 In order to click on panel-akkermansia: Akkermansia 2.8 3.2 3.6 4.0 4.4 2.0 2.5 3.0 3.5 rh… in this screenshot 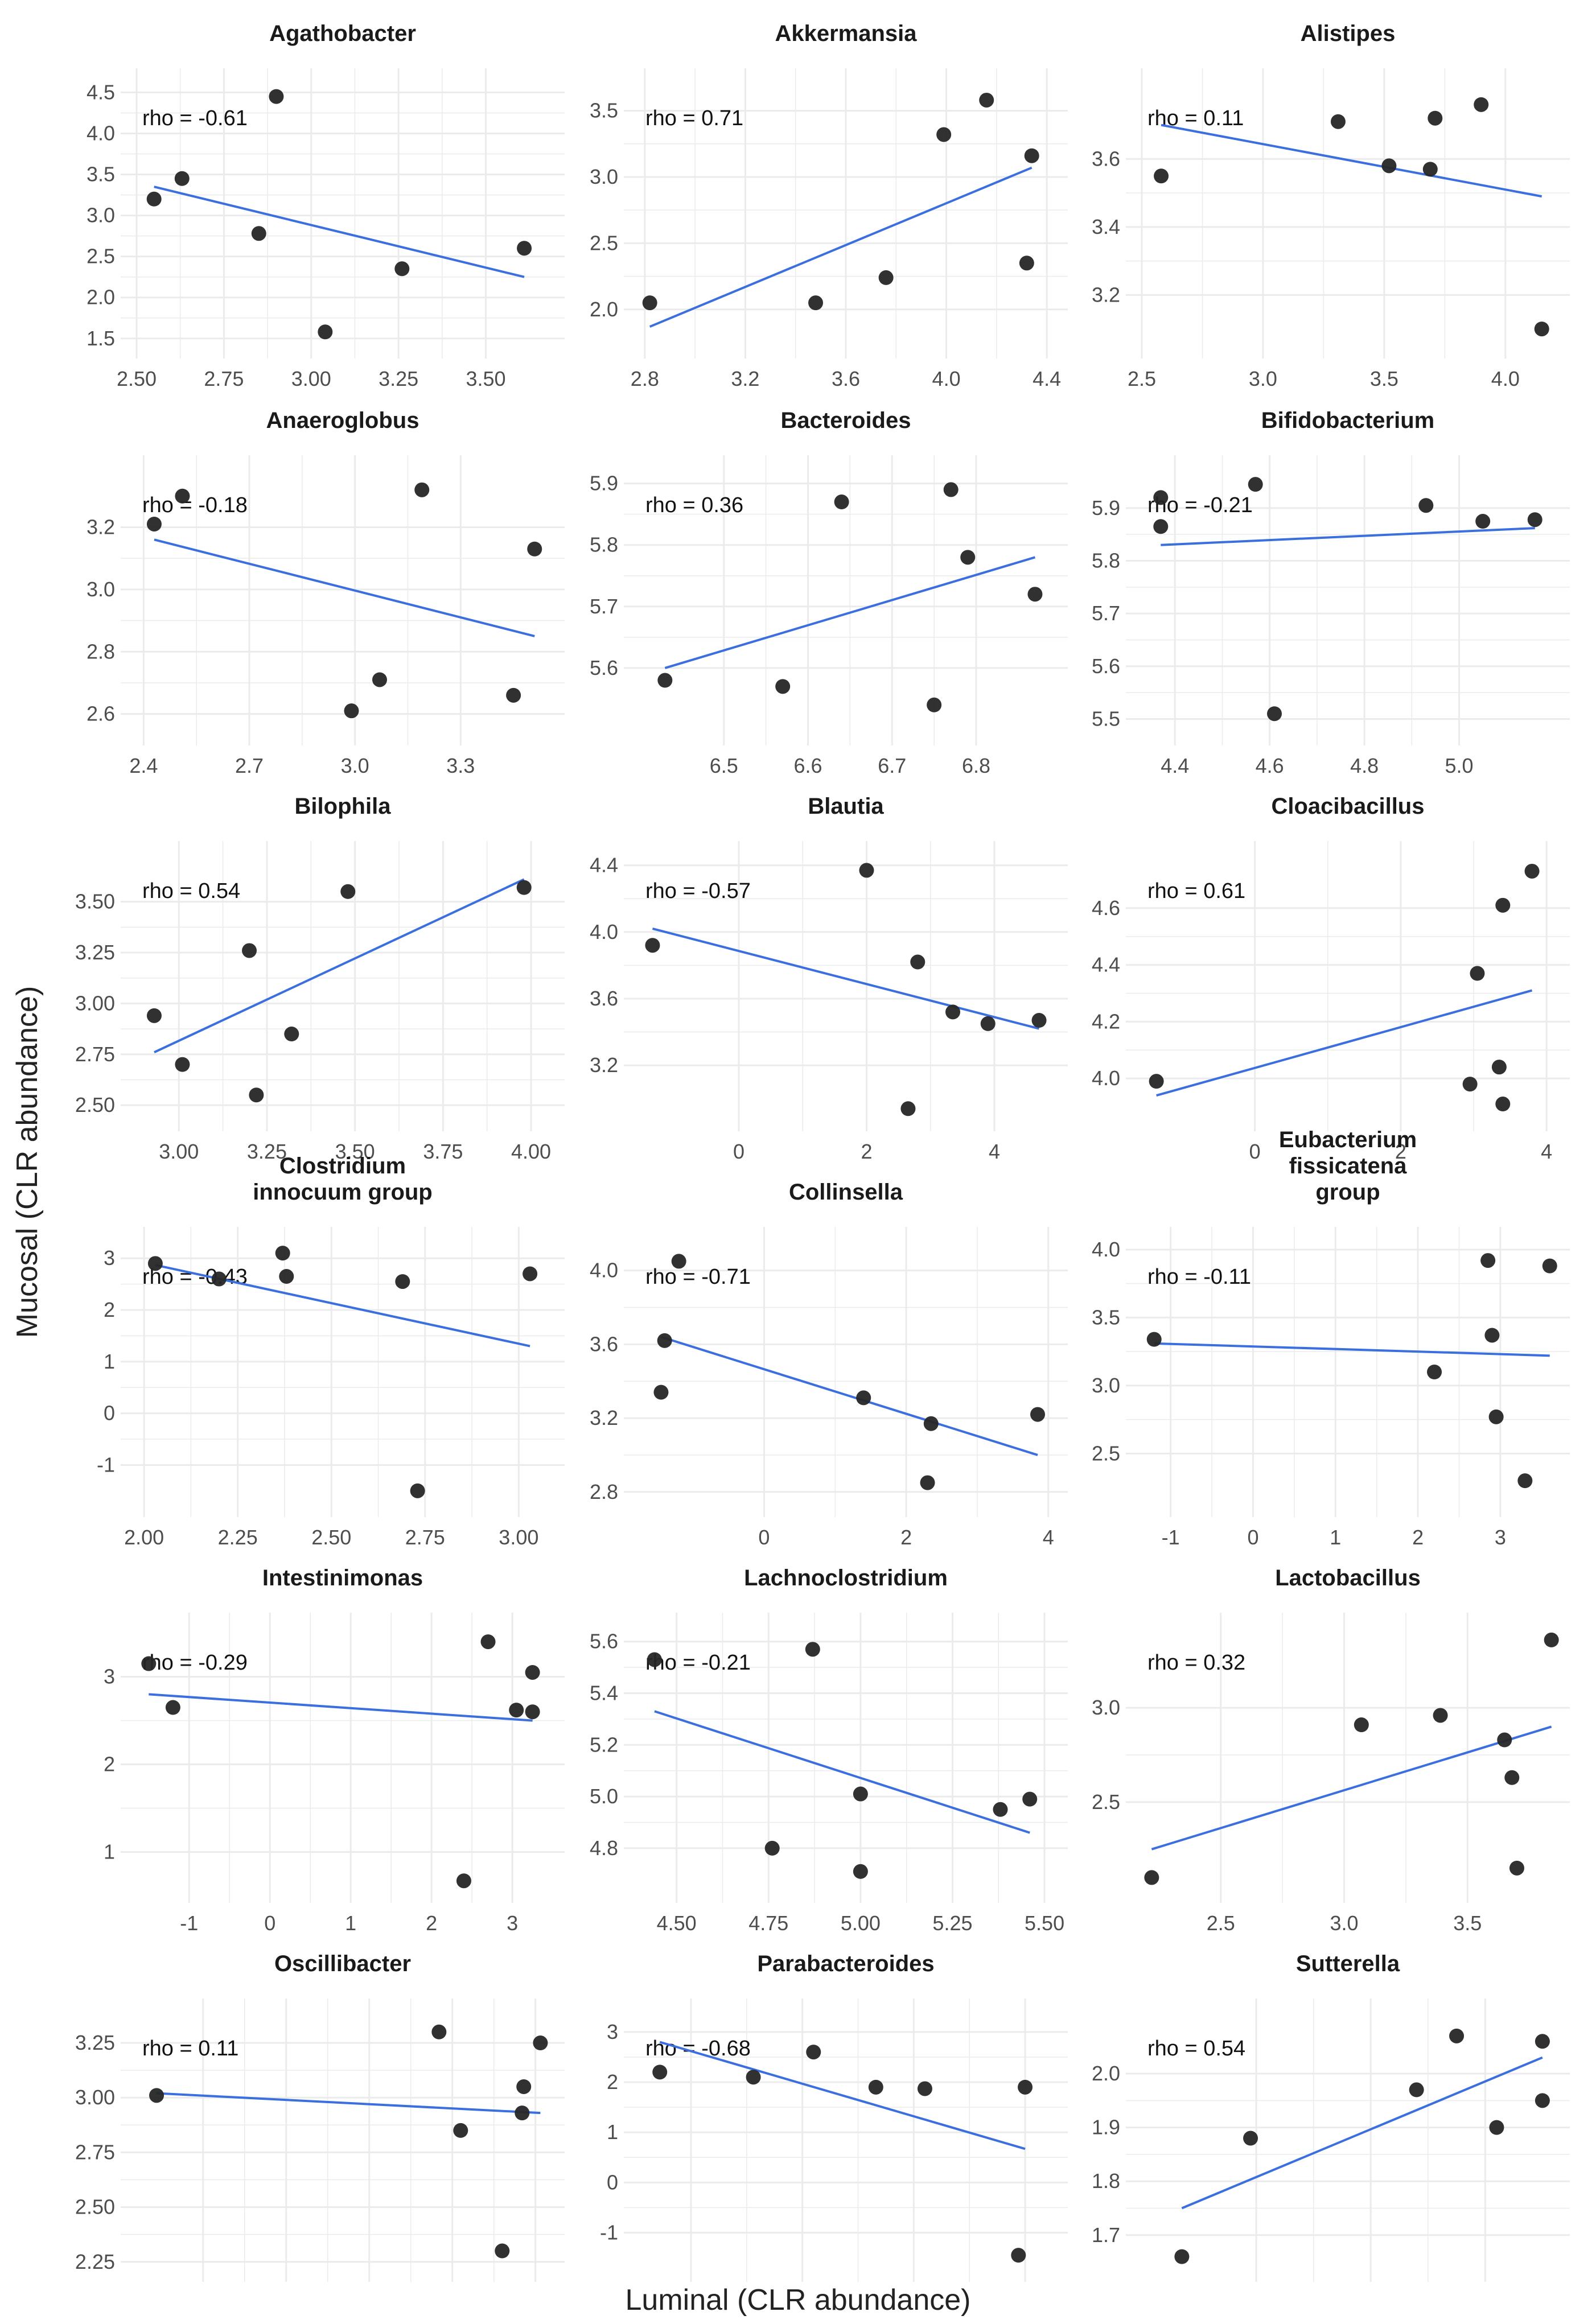, I will do `click(829, 205)`.